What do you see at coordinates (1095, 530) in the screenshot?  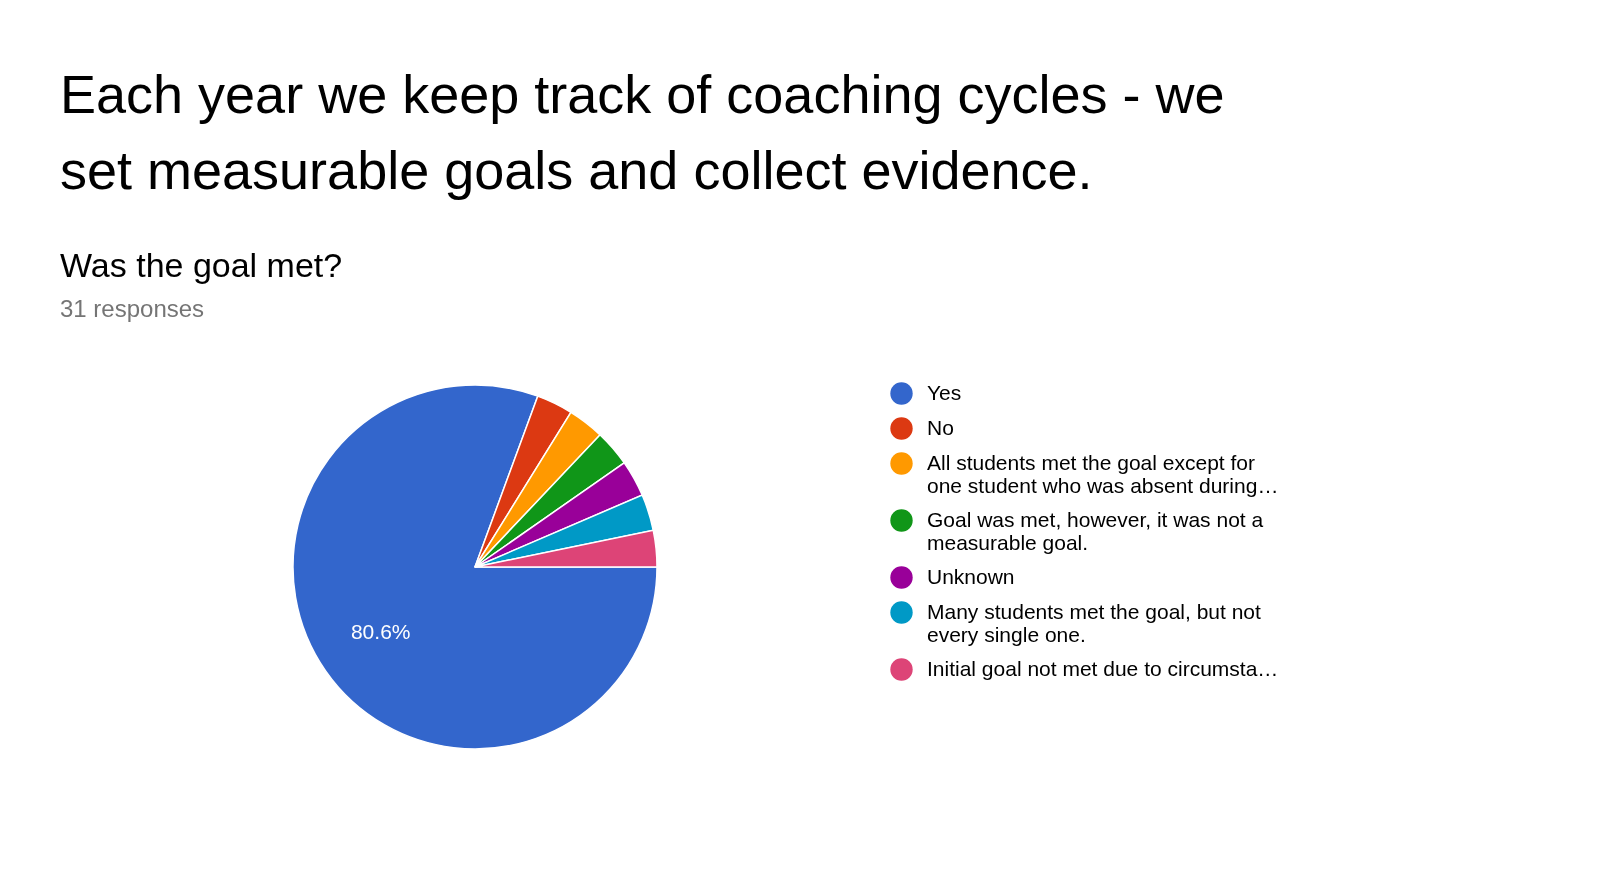 I see `legend-label: Goal was met, however, it was not a measurable goal.` at bounding box center [1095, 530].